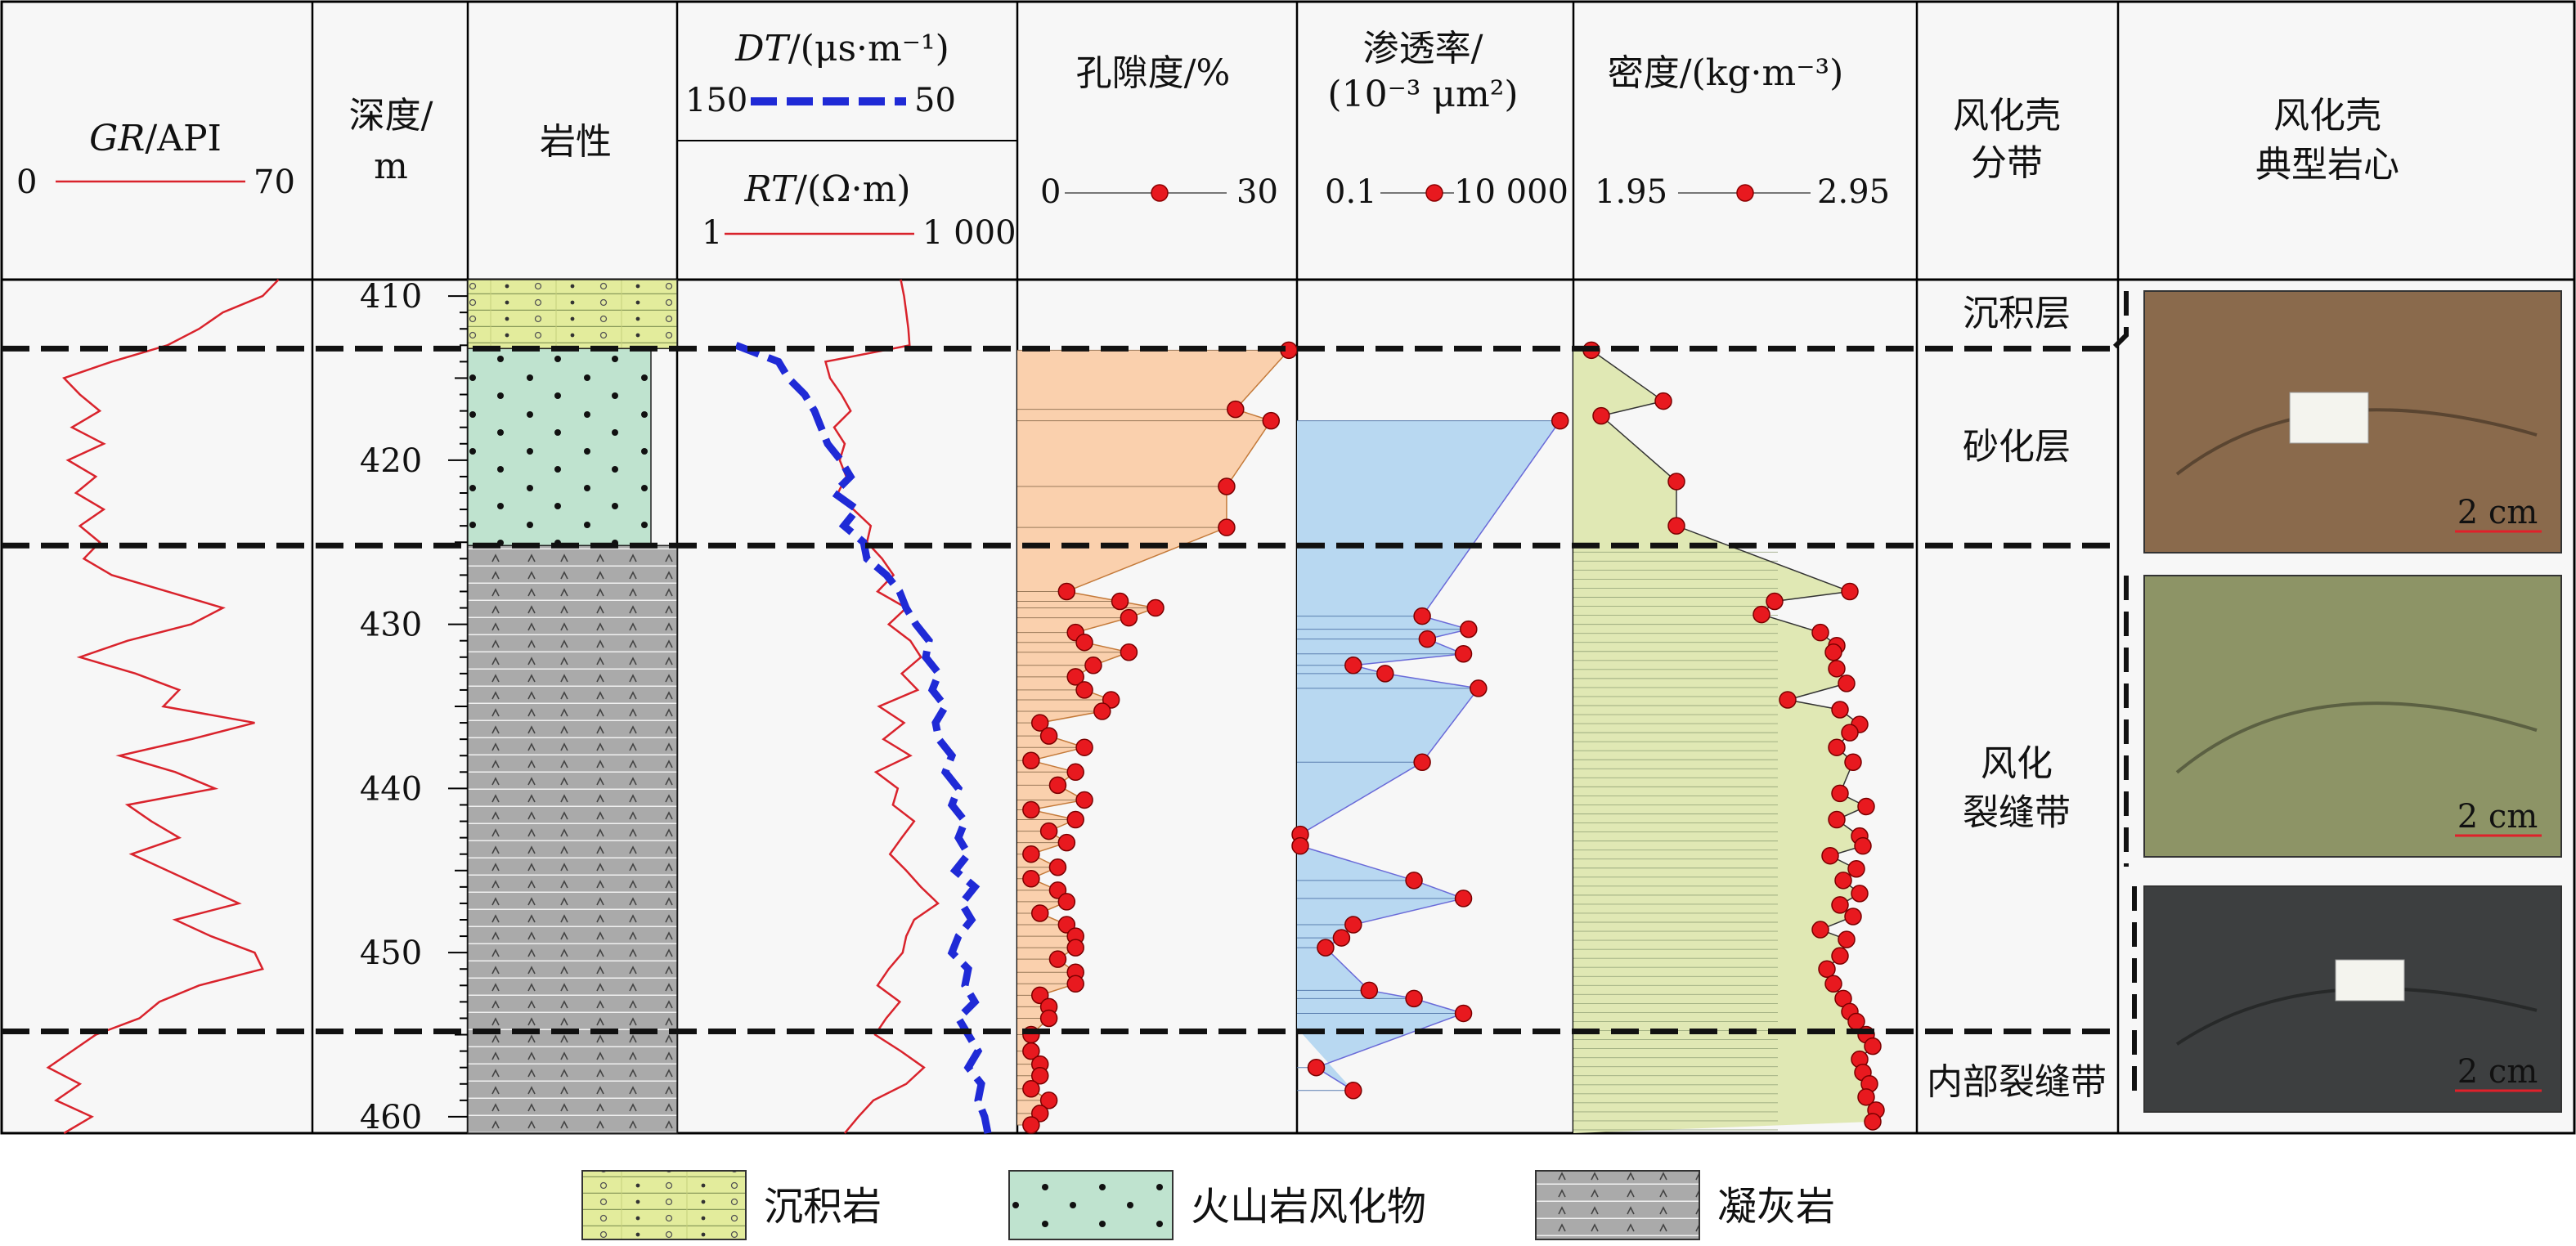 This screenshot has height=1246, width=2576. I want to click on rt-unit: /(Ω·m), so click(852, 189).